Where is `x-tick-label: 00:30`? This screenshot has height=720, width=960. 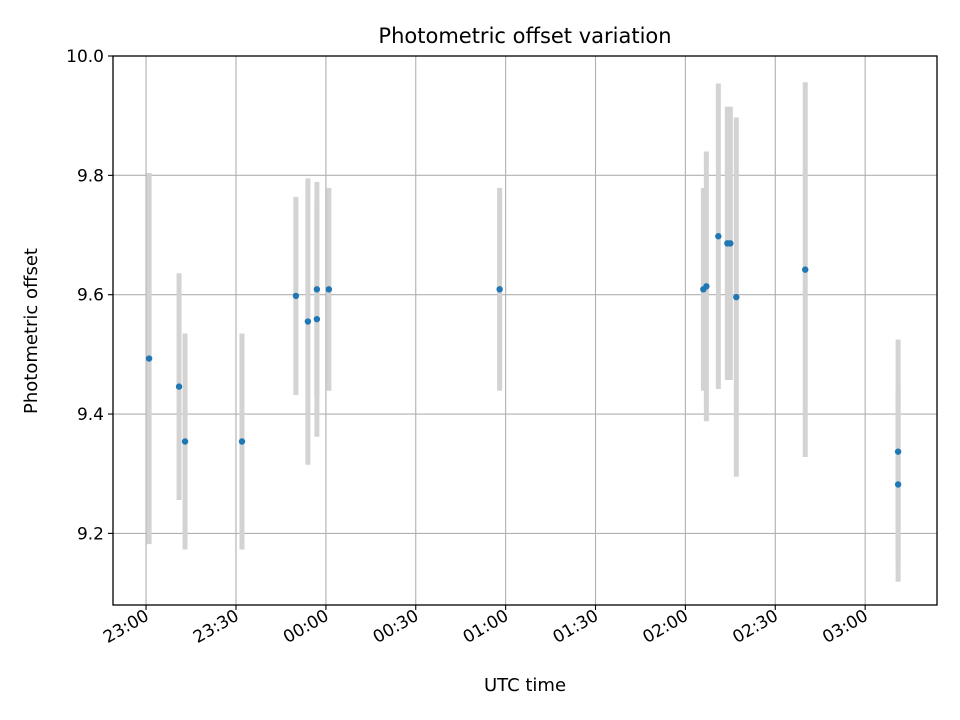 x-tick-label: 00:30 is located at coordinates (396, 627).